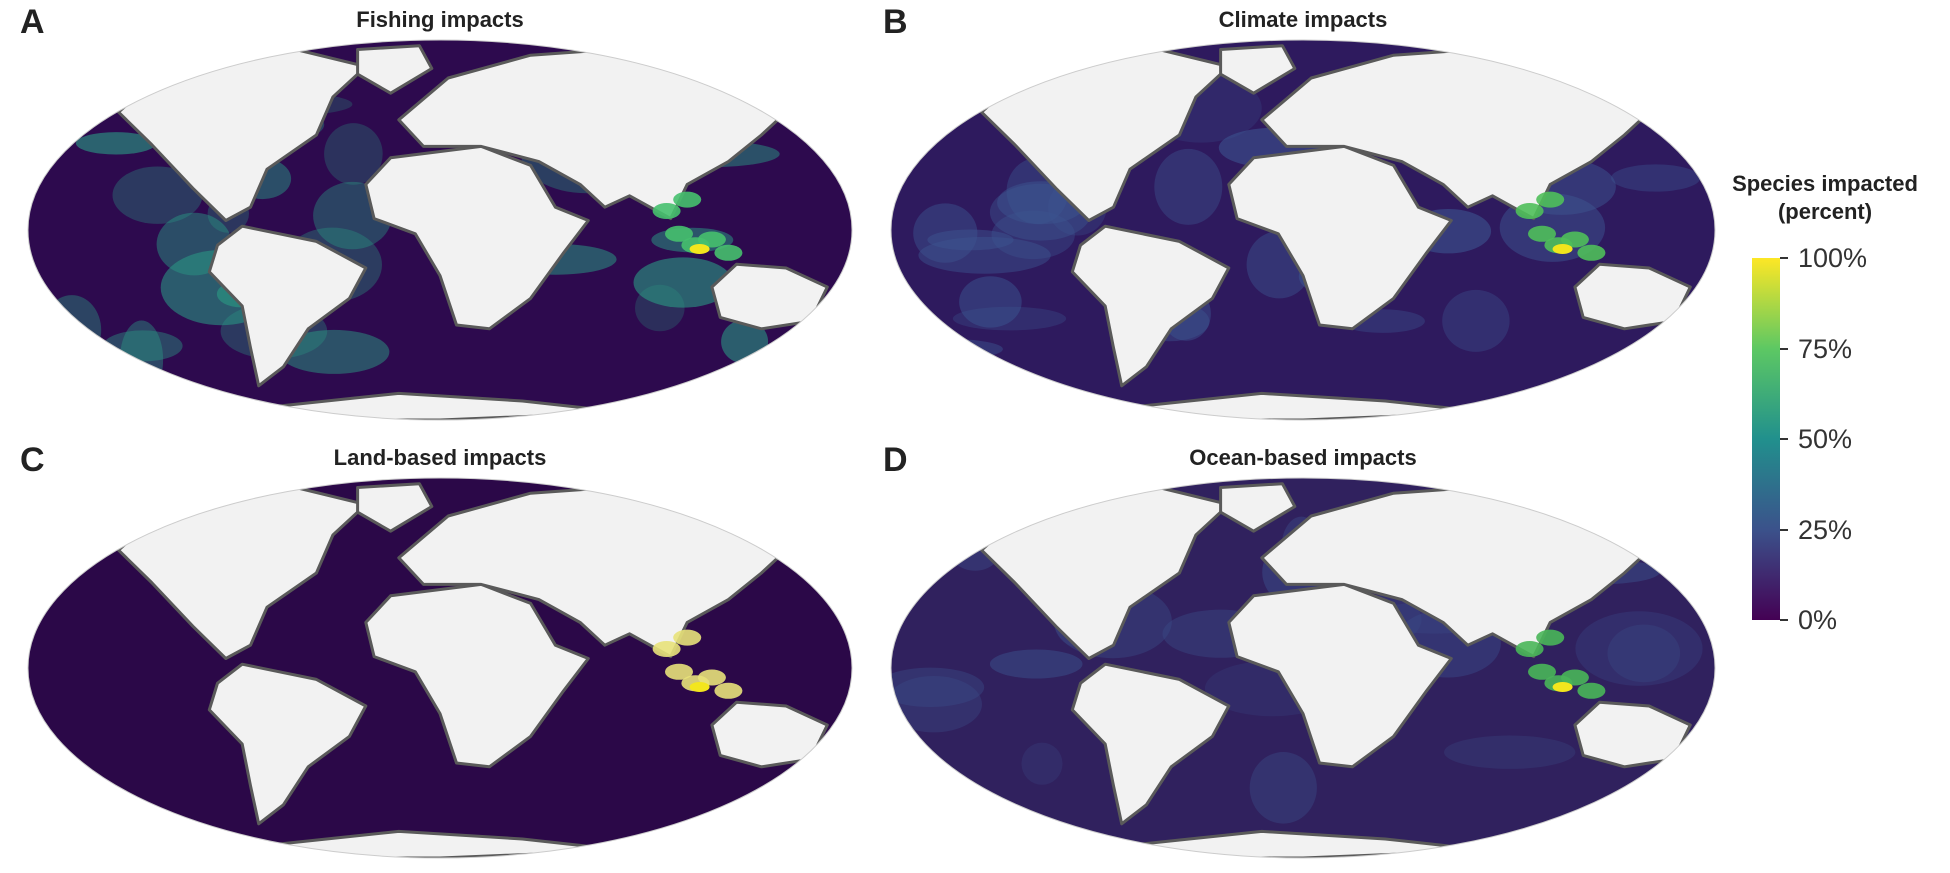  What do you see at coordinates (32, 22) in the screenshot?
I see `panel-letter: A` at bounding box center [32, 22].